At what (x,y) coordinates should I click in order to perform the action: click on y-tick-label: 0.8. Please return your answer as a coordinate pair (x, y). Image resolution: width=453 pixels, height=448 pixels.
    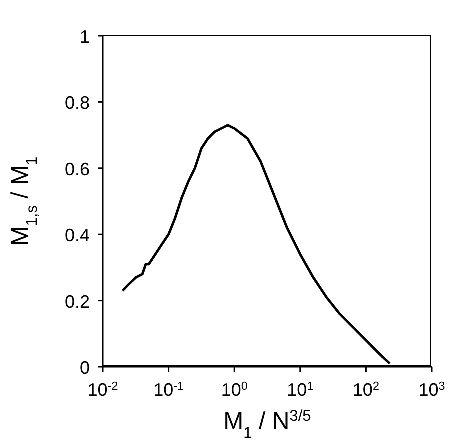
    Looking at the image, I should click on (77, 103).